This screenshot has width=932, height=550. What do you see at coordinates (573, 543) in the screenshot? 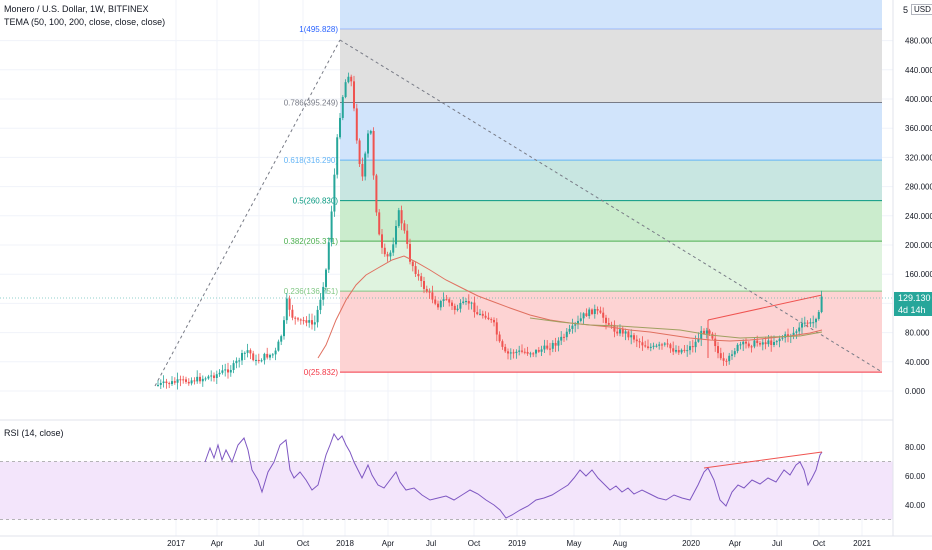
I see `time-tick-label: May` at bounding box center [573, 543].